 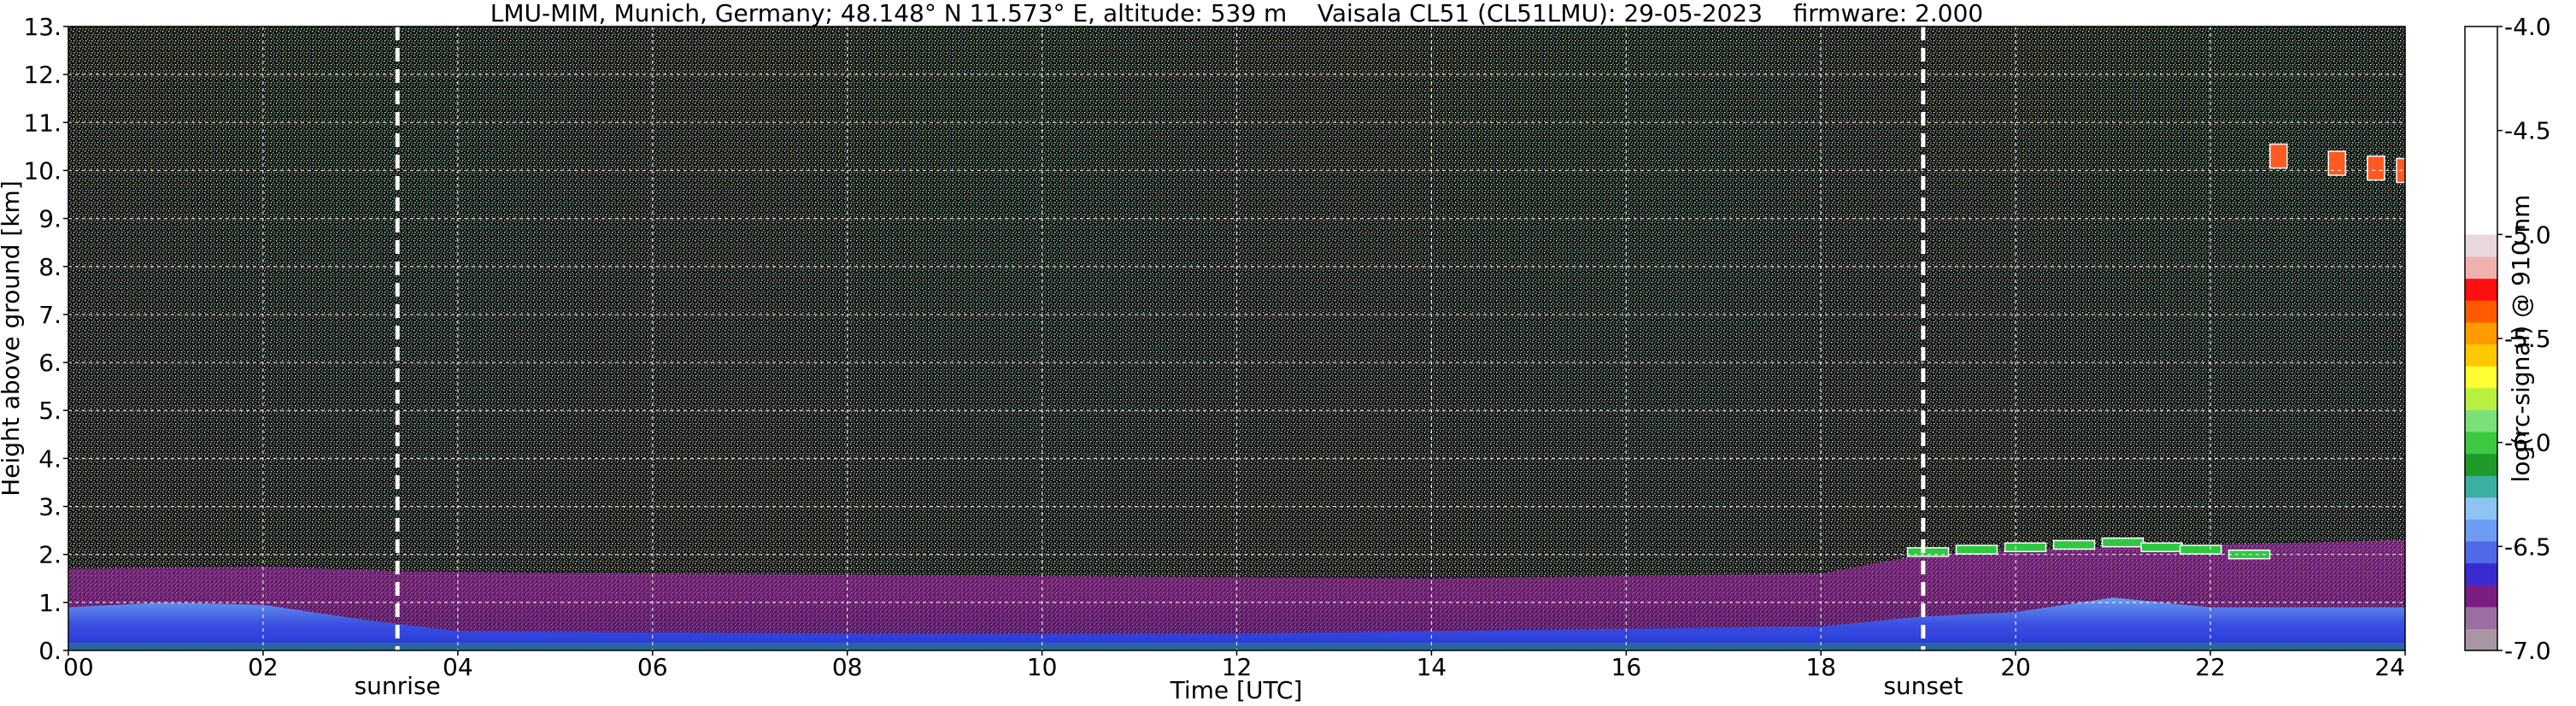 What do you see at coordinates (1432, 667) in the screenshot?
I see `x-tick-label: 14` at bounding box center [1432, 667].